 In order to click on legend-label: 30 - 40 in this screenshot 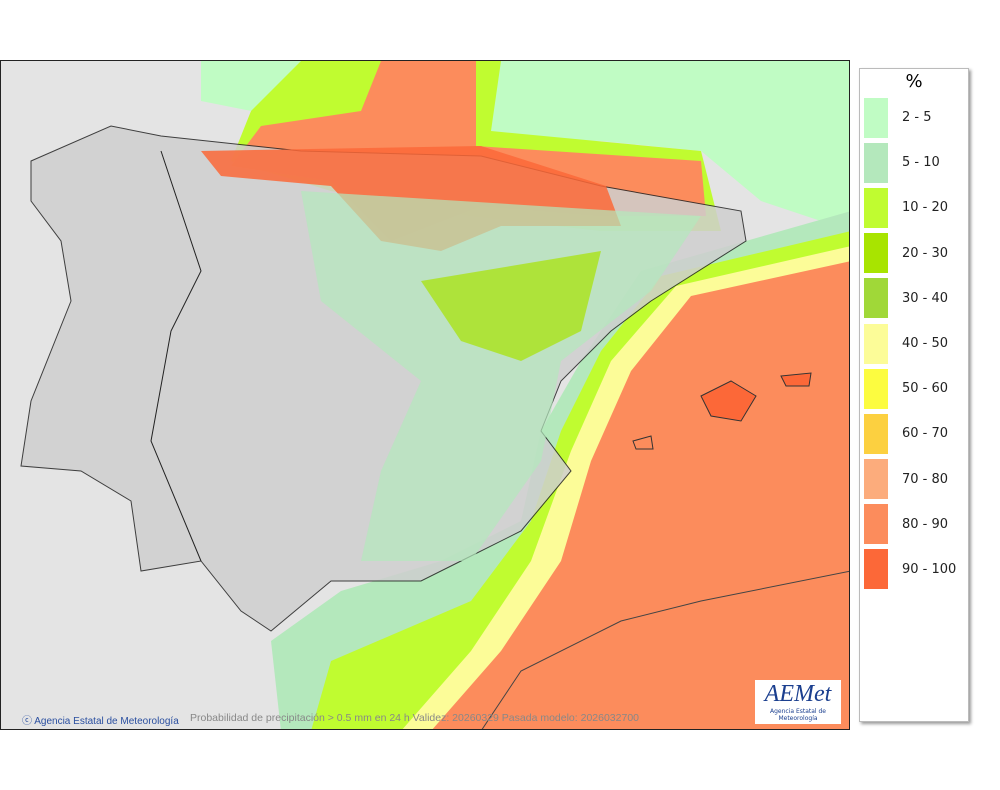, I will do `click(925, 298)`.